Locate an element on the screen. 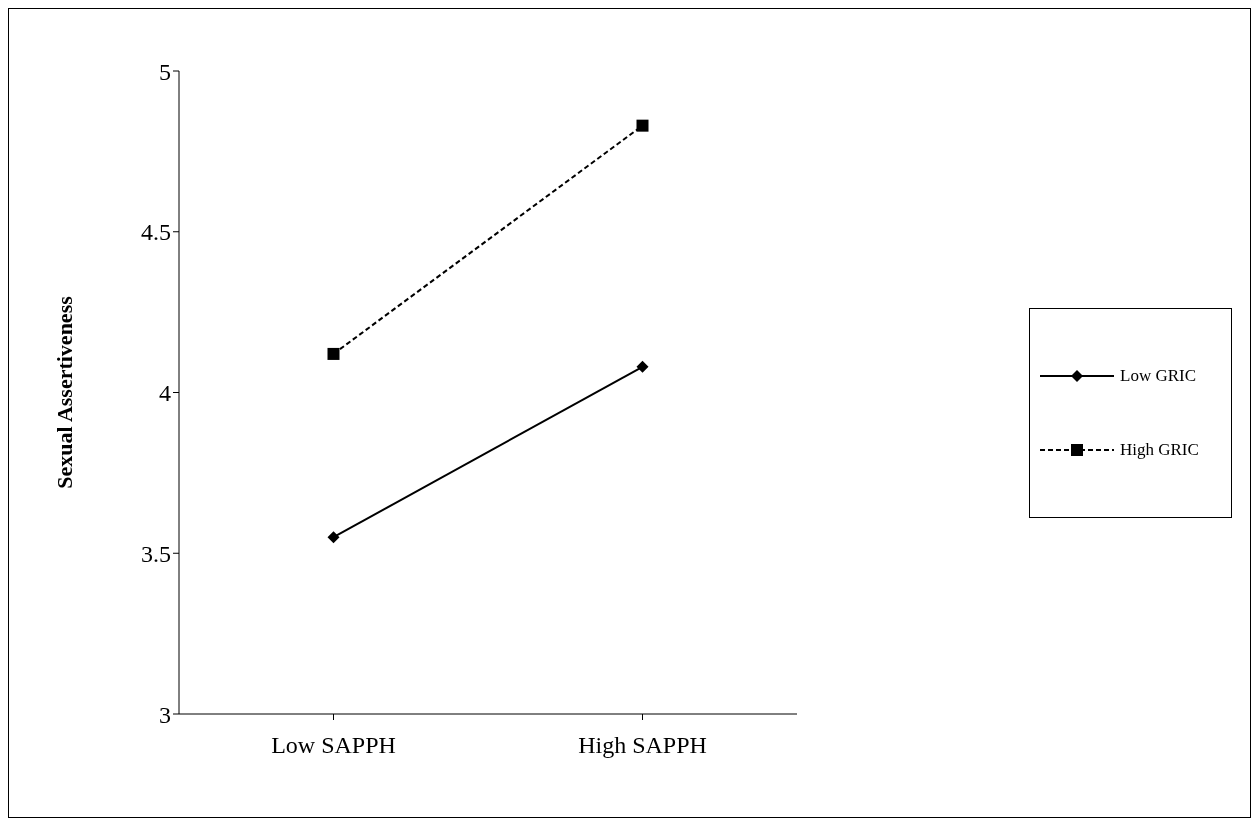 This screenshot has width=1259, height=825. y-tick-label: 4 is located at coordinates (165, 393).